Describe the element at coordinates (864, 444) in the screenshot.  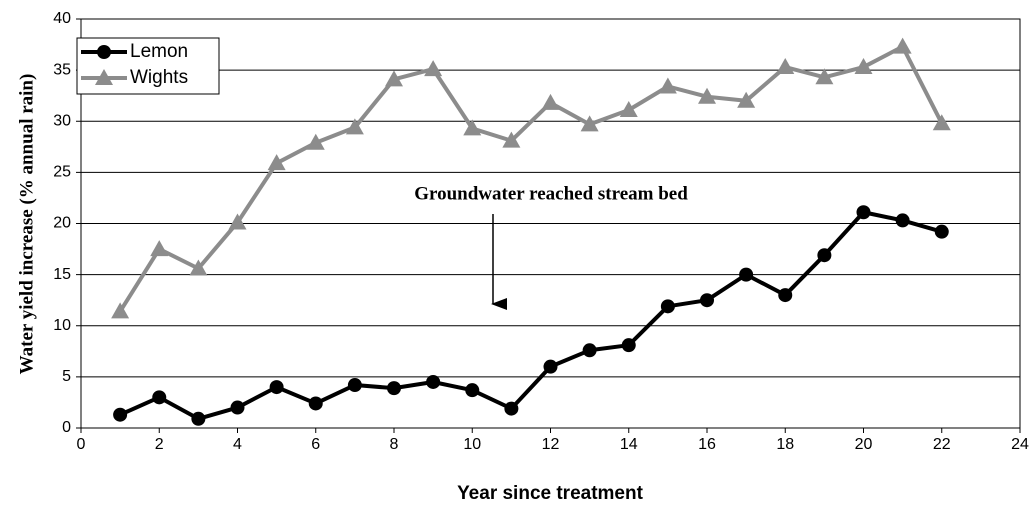
I see `x-tick-label: 20` at that location.